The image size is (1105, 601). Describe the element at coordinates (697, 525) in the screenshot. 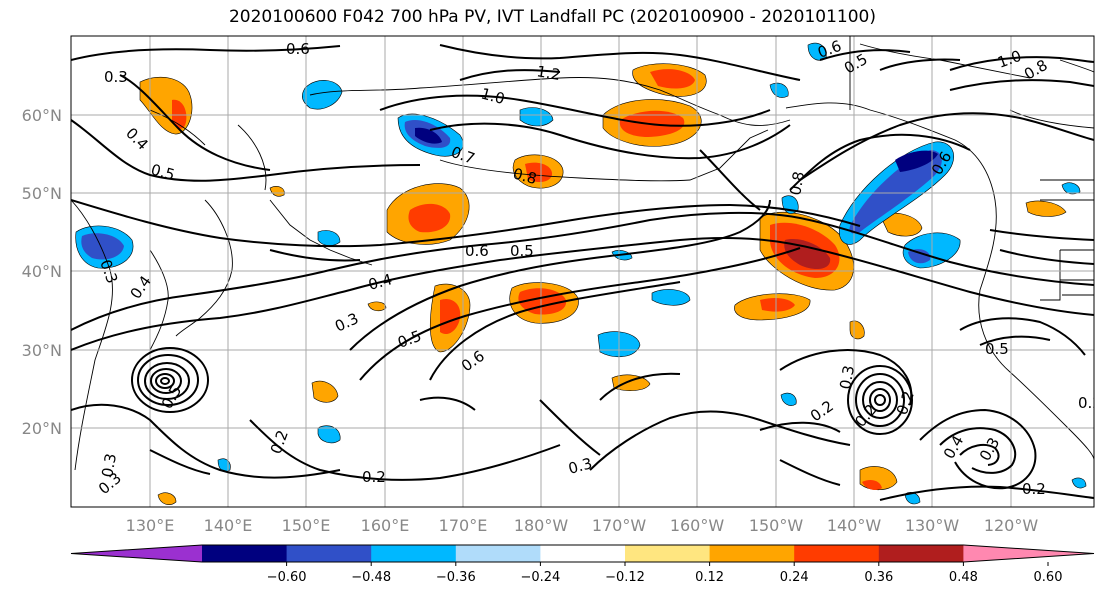

I see `lon-label: 160°W` at that location.